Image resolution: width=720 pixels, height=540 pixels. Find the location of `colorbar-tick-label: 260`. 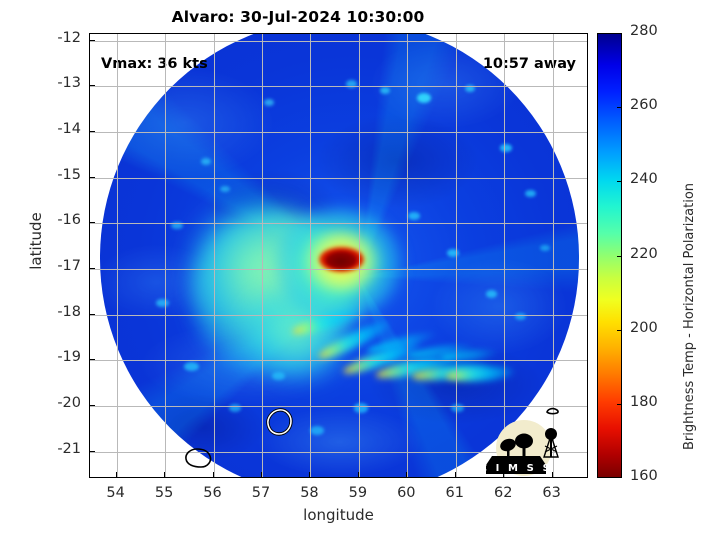

colorbar-tick-label: 260 is located at coordinates (644, 105).